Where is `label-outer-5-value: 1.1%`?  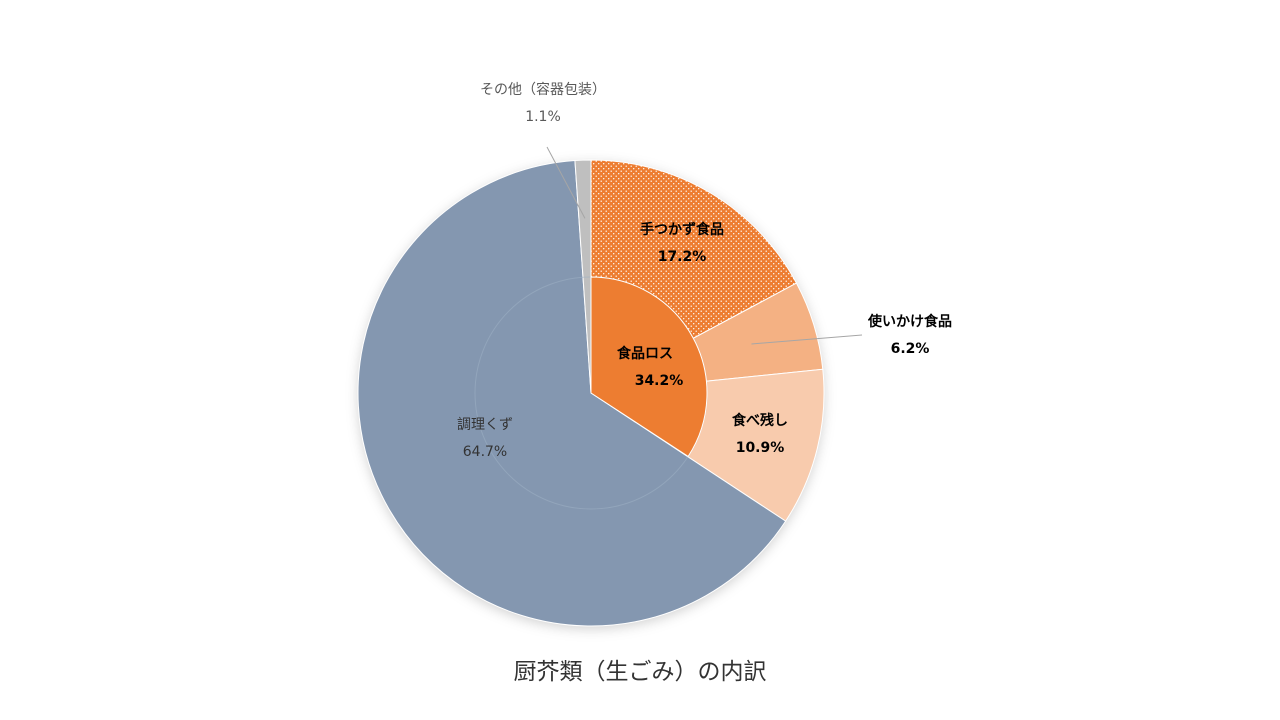 label-outer-5-value: 1.1% is located at coordinates (543, 117).